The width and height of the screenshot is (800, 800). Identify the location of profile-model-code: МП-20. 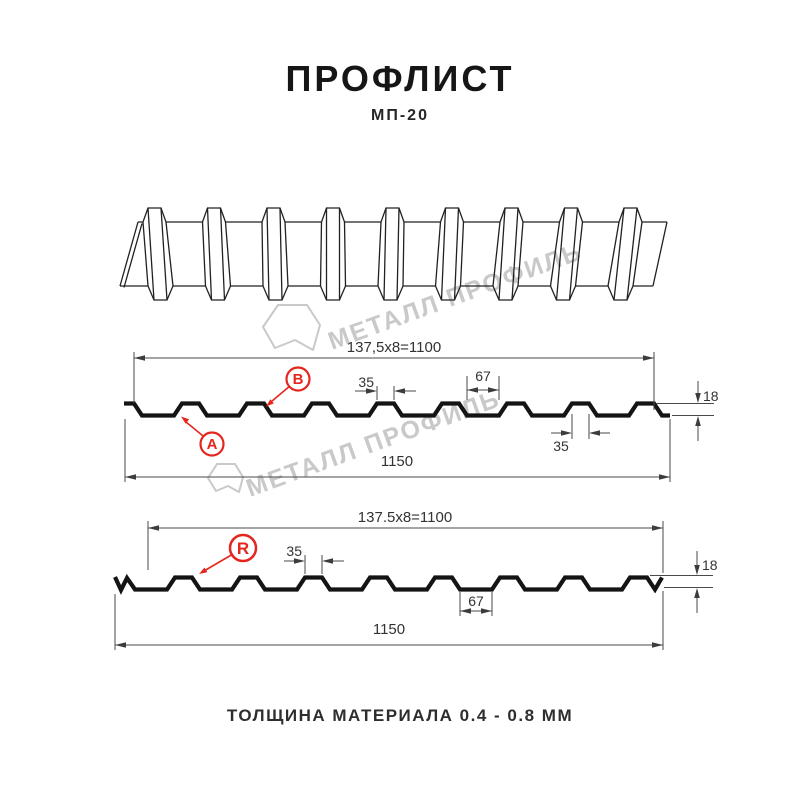
(400, 115).